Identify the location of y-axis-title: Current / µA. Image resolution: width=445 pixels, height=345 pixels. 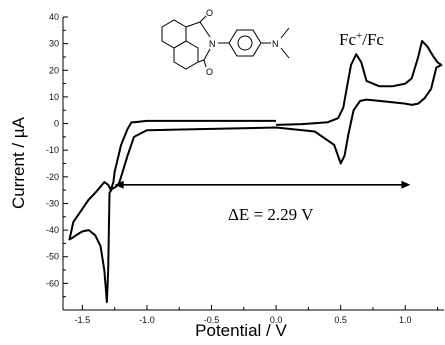
(18, 162).